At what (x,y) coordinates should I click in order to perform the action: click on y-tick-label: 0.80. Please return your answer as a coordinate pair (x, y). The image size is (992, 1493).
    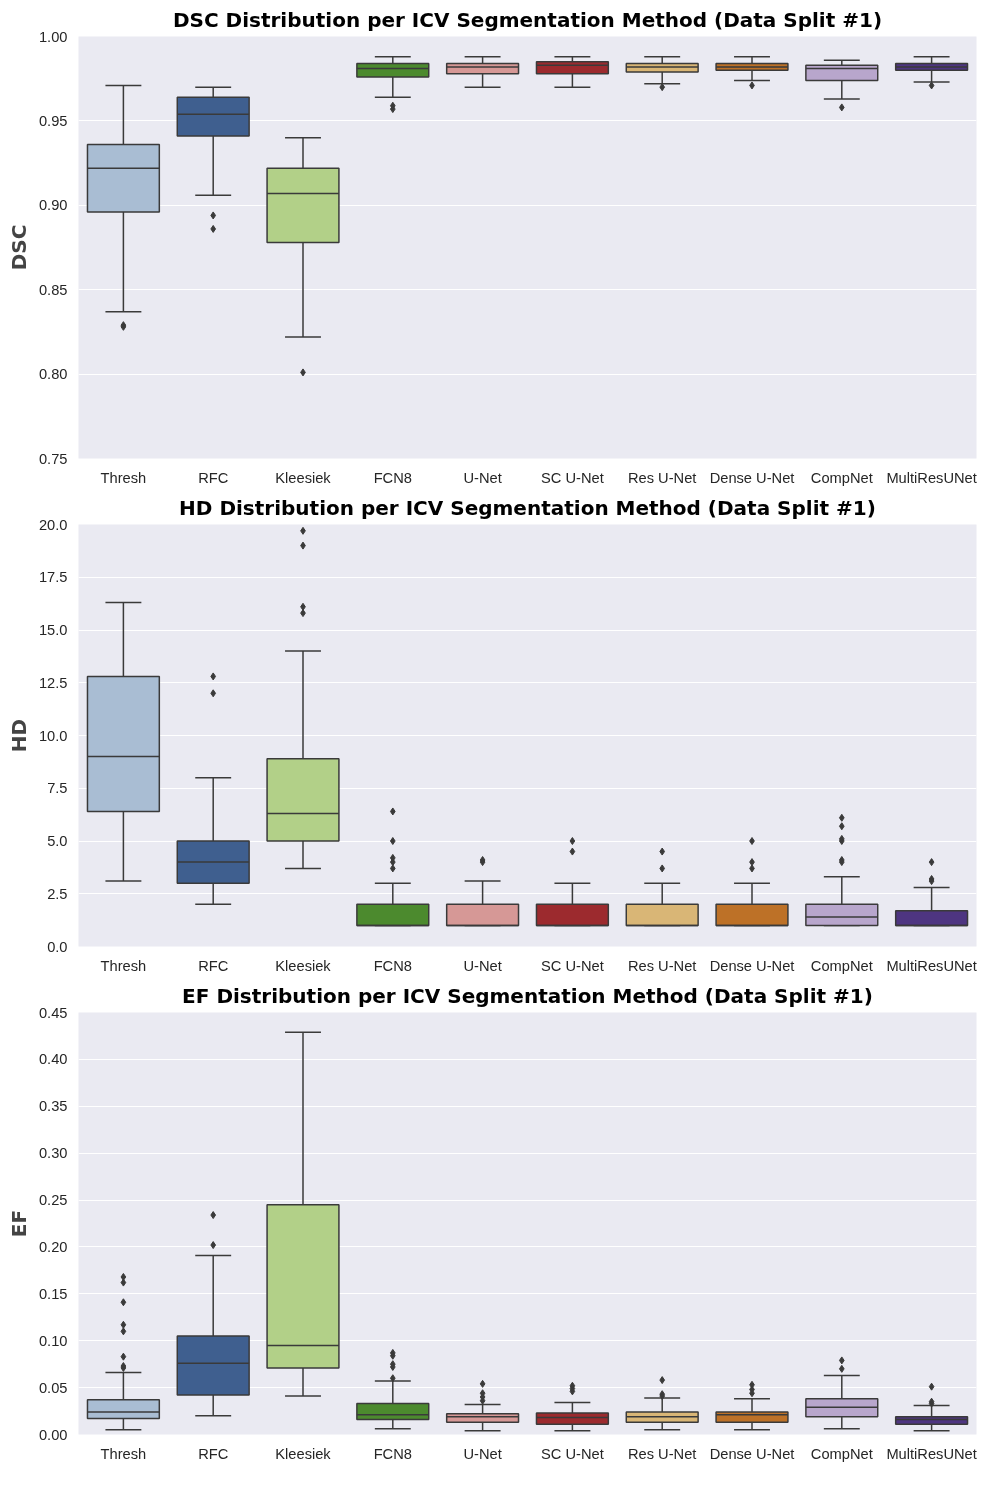
    Looking at the image, I should click on (53, 374).